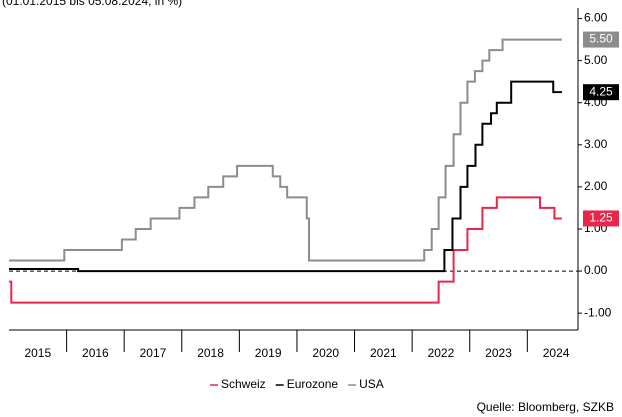 The width and height of the screenshot is (622, 417). What do you see at coordinates (596, 270) in the screenshot?
I see `y-tick-label: 0.00` at bounding box center [596, 270].